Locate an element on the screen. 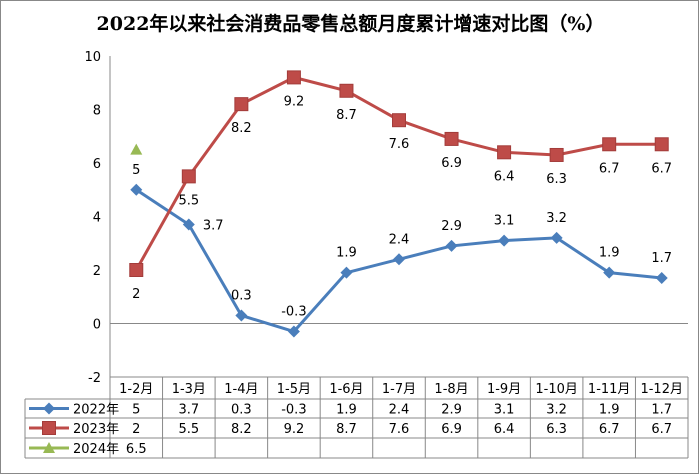 This screenshot has width=699, height=474. data-label: 5 is located at coordinates (136, 170).